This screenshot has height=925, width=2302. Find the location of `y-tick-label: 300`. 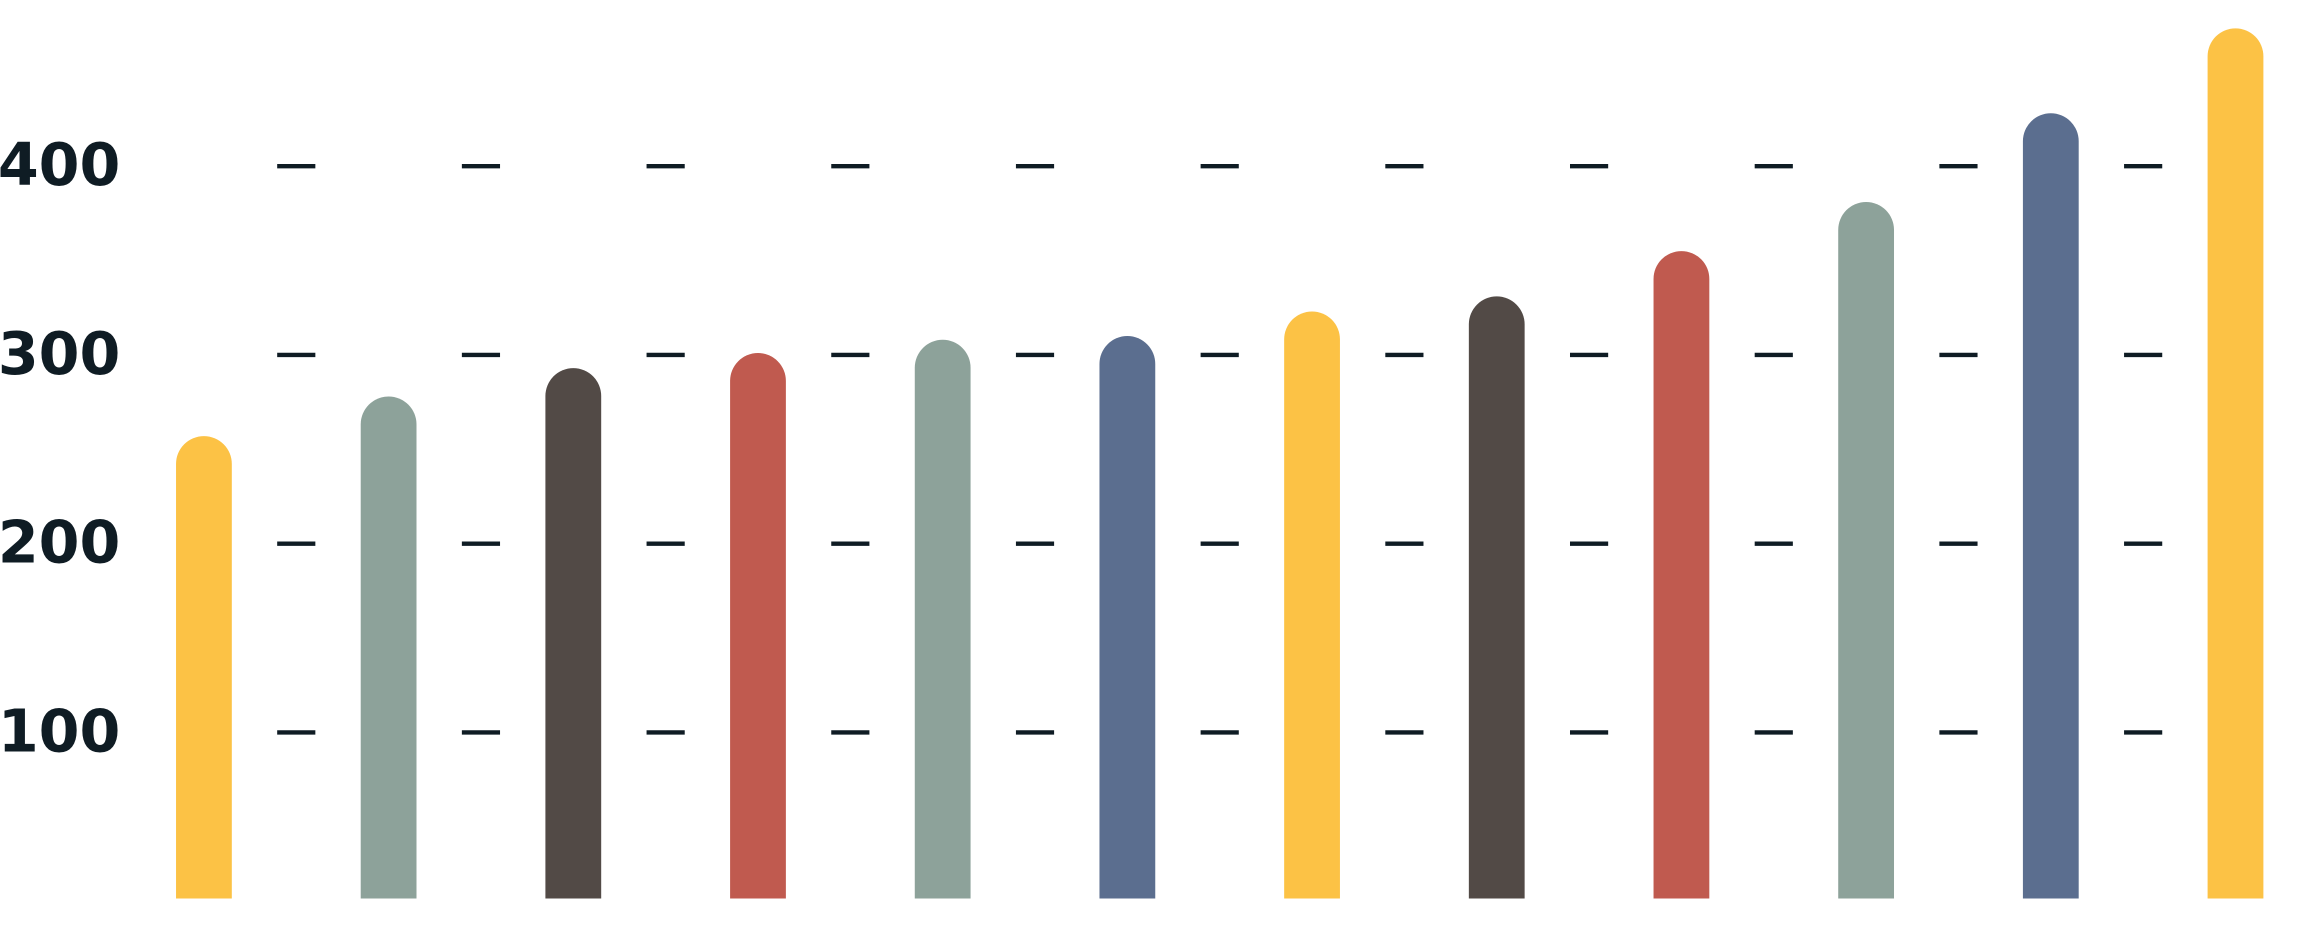

y-tick-label: 300 is located at coordinates (60, 353).